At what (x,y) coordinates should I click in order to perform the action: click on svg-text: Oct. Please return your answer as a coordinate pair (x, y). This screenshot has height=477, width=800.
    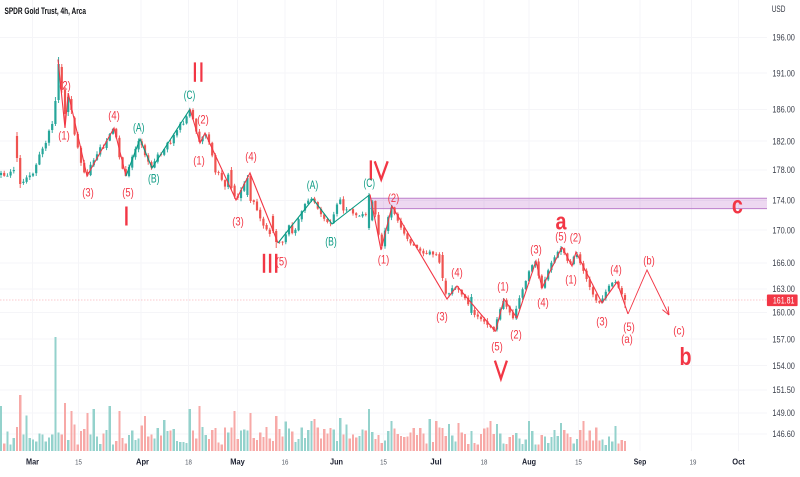
    Looking at the image, I should click on (738, 462).